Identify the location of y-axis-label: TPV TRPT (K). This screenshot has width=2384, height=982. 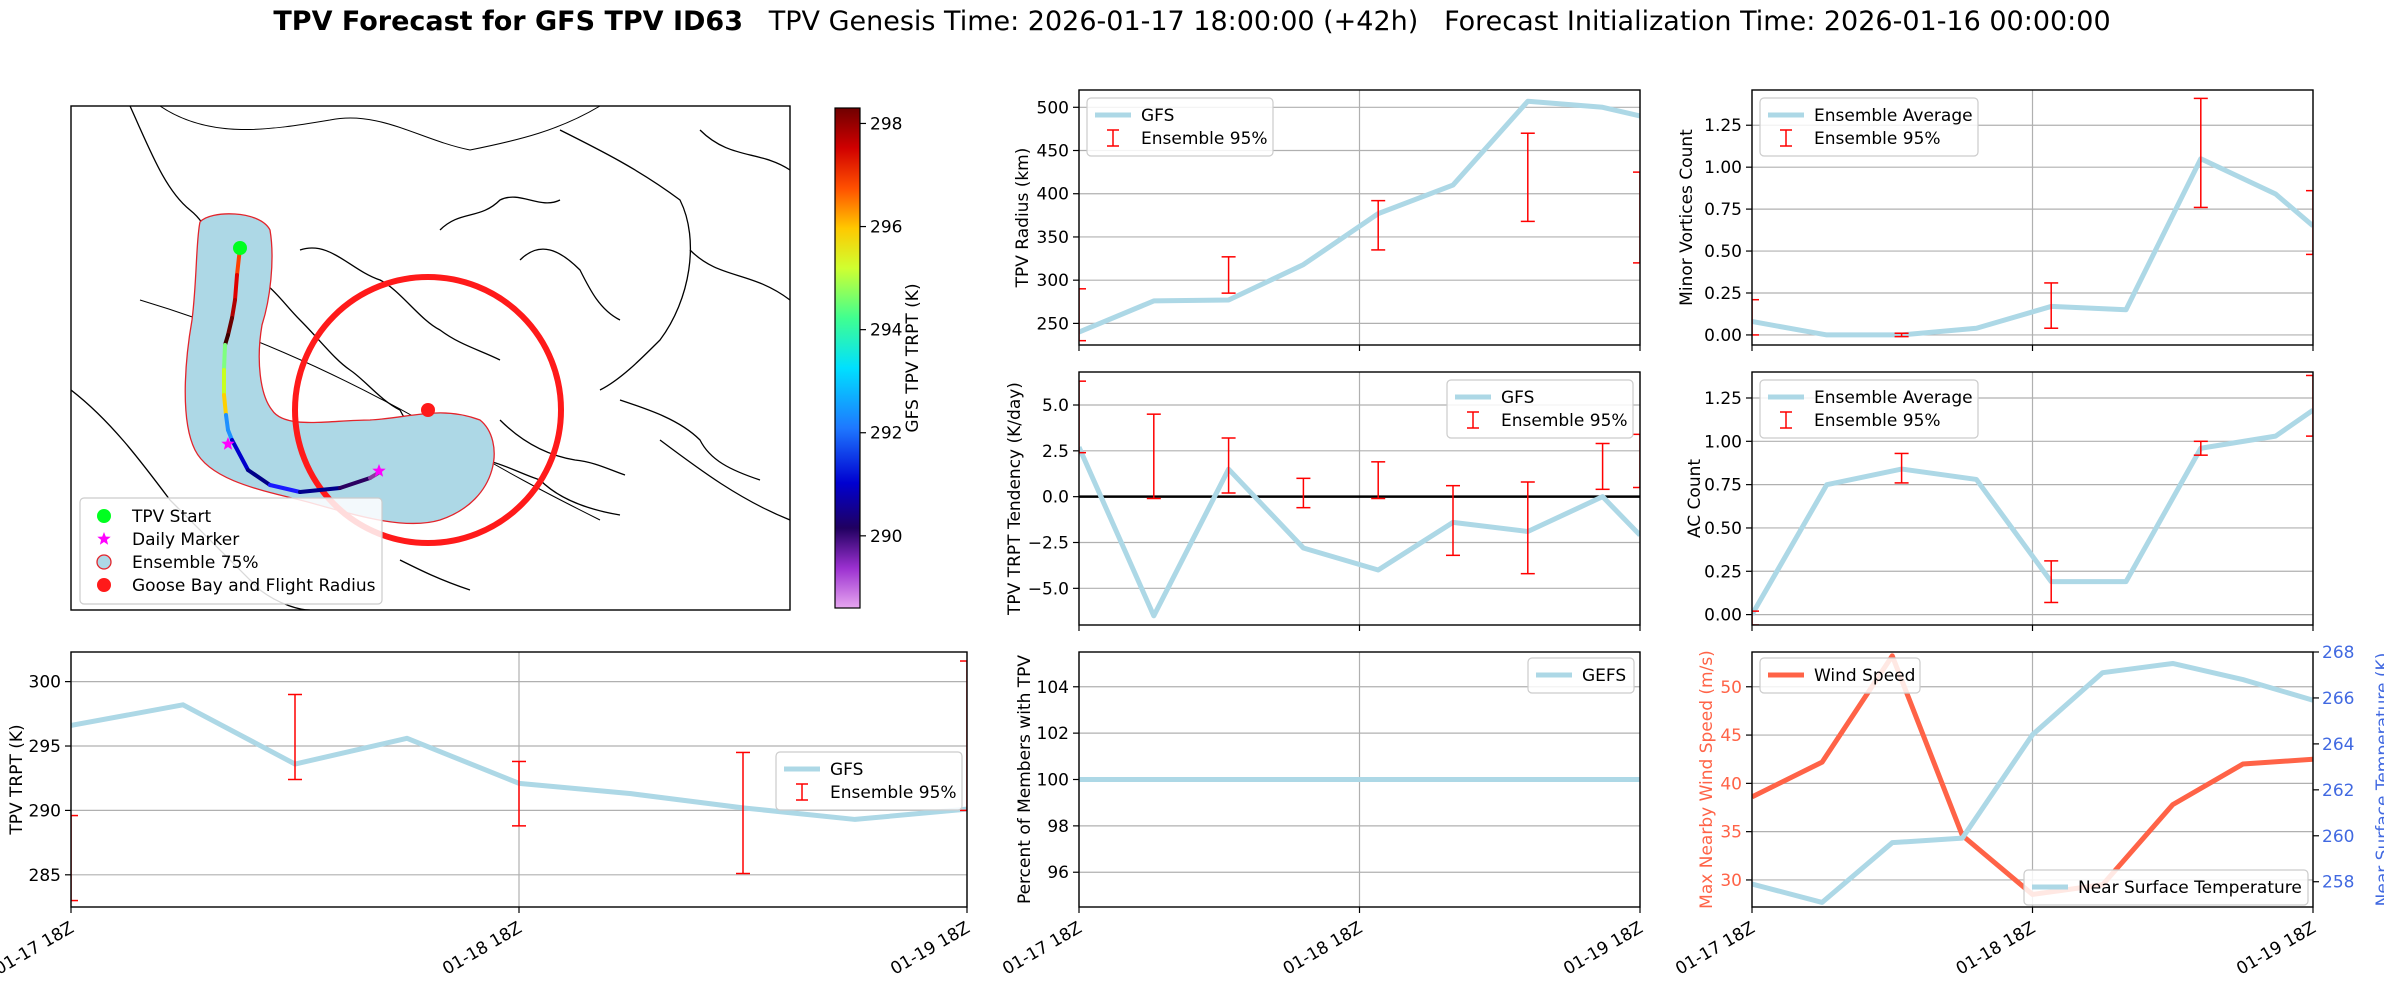
(17, 779).